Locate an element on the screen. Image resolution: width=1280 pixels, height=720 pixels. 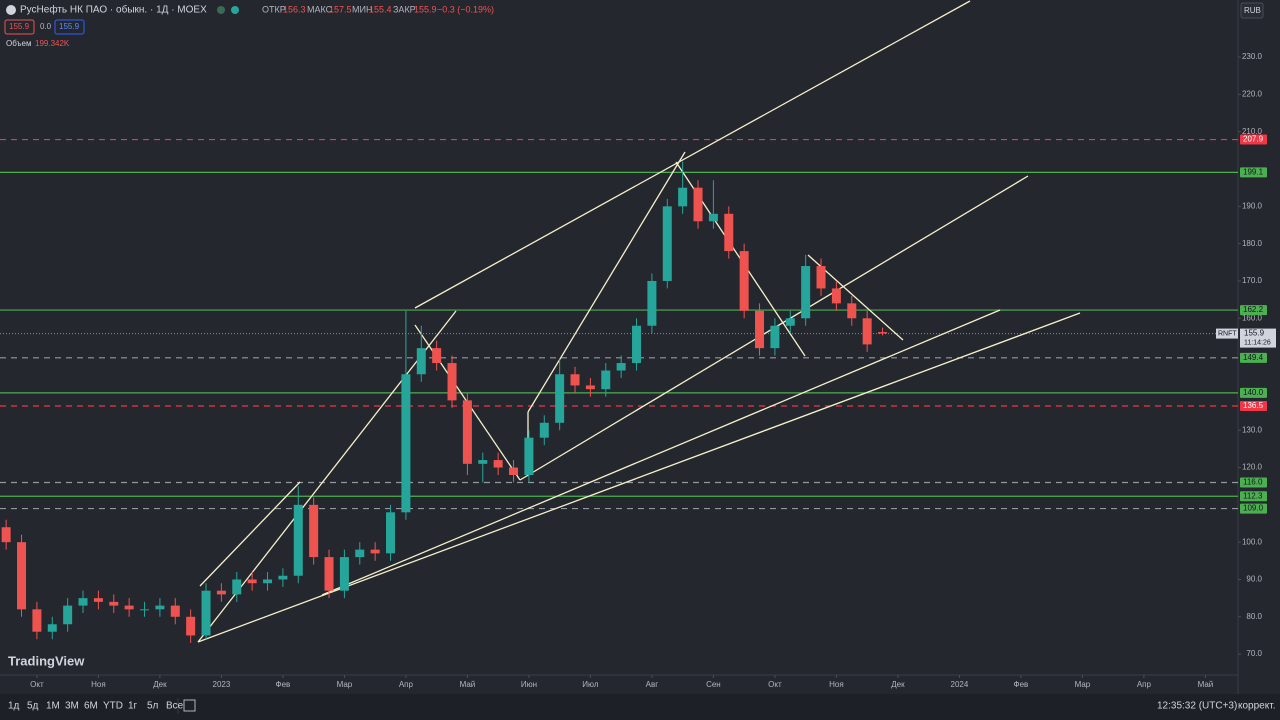
volume-label: Объем is located at coordinates (19, 43).